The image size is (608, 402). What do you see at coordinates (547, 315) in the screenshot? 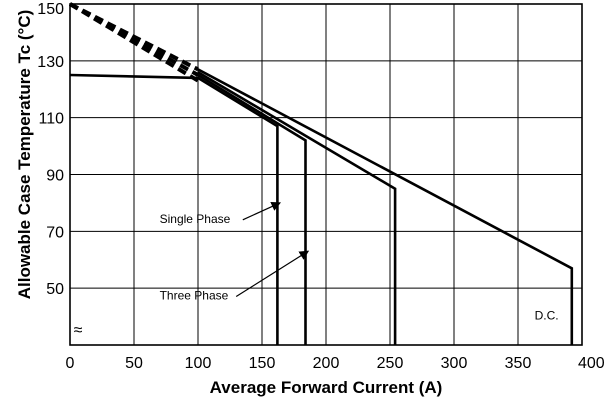
I see `annotation-d-c: D.C.` at bounding box center [547, 315].